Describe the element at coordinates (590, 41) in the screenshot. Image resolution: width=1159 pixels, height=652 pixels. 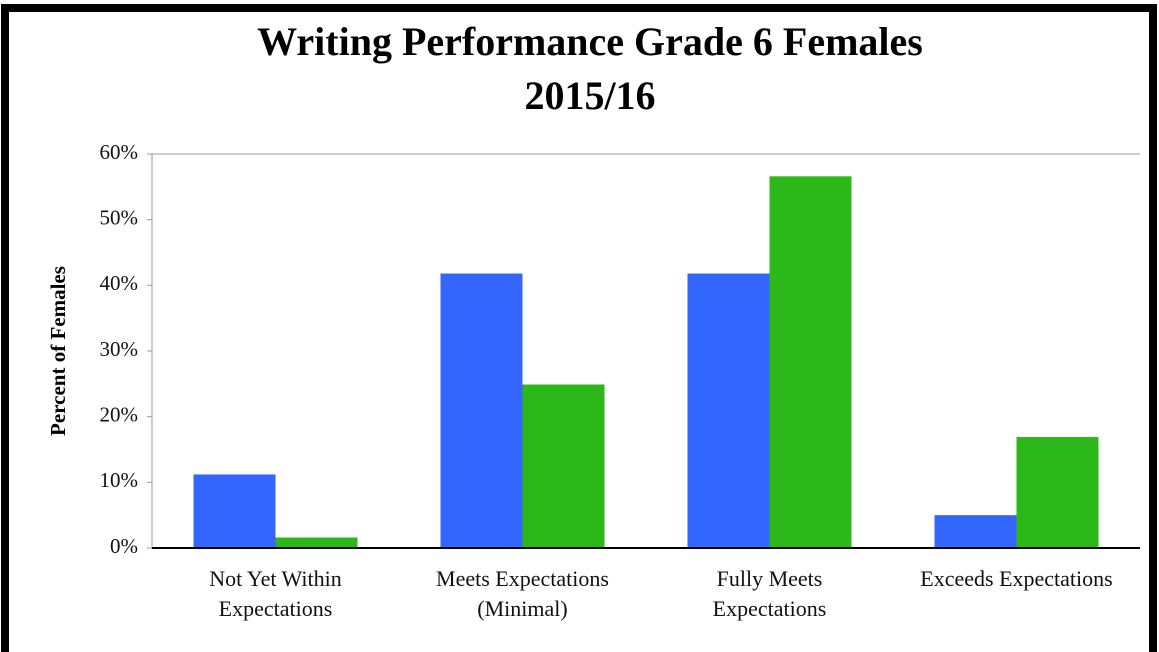
I see `chart-title: Writing Performance Grade 6 Females` at that location.